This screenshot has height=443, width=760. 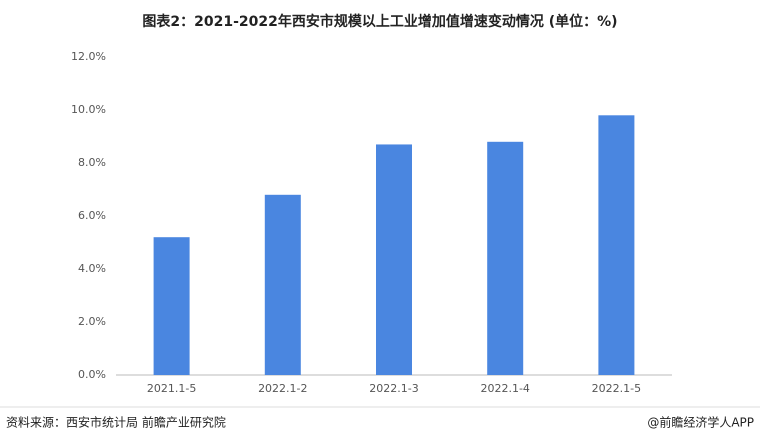 What do you see at coordinates (700, 422) in the screenshot?
I see `credit: @前瞻经济学人APP` at bounding box center [700, 422].